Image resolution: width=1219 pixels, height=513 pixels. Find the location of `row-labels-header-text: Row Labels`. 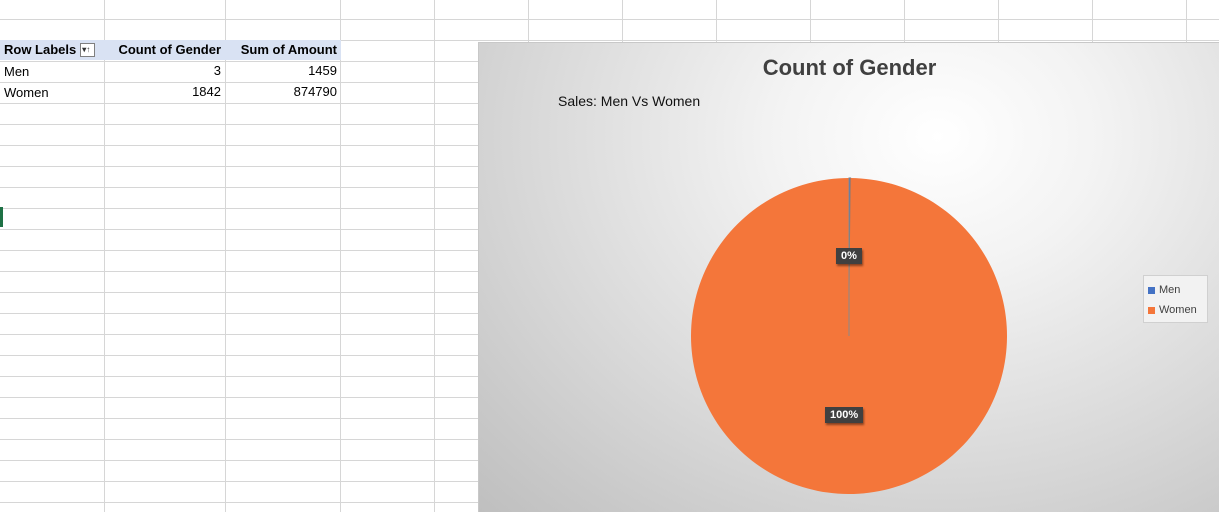

row-labels-header-text: Row Labels is located at coordinates (40, 49).